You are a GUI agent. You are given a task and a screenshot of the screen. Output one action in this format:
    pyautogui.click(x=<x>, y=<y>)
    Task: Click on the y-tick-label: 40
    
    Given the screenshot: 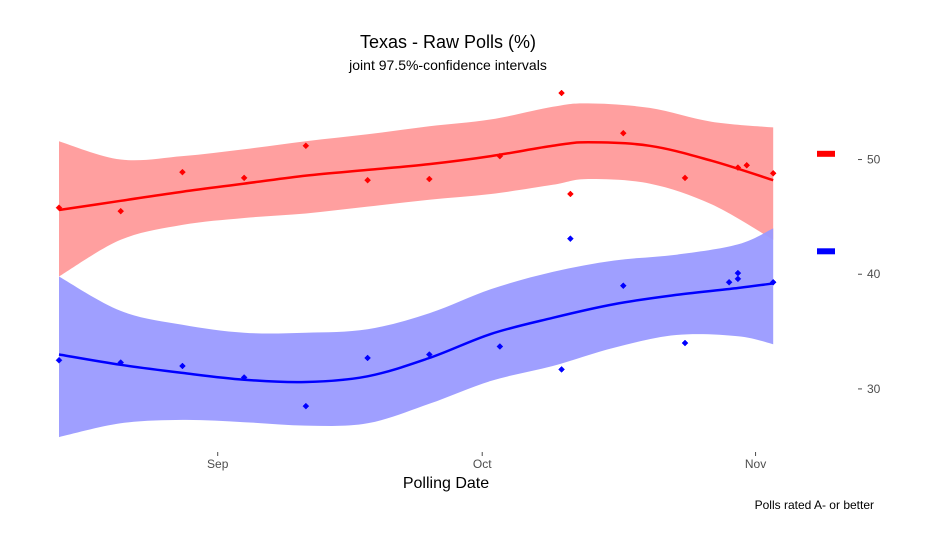 What is the action you would take?
    pyautogui.click(x=874, y=274)
    